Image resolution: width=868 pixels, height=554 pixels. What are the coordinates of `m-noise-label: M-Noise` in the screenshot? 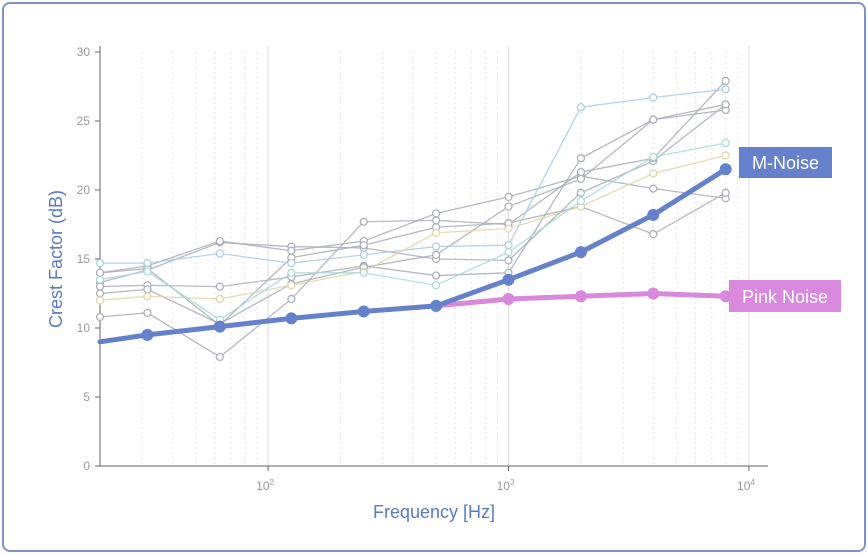 It's located at (785, 163).